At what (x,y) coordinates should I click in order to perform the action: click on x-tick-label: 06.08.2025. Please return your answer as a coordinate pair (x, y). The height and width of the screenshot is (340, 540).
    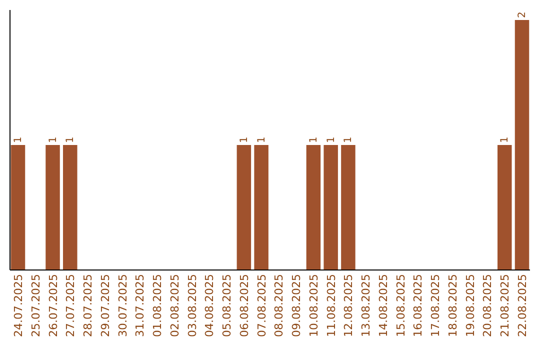
    Looking at the image, I should click on (244, 305).